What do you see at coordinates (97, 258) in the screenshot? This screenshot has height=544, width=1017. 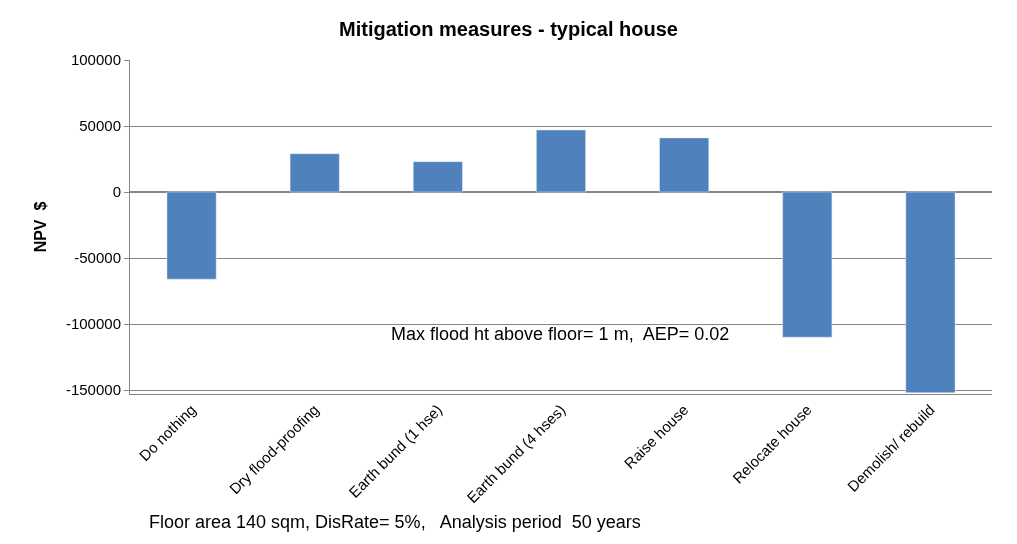 I see `y-tick-label: -50000` at bounding box center [97, 258].